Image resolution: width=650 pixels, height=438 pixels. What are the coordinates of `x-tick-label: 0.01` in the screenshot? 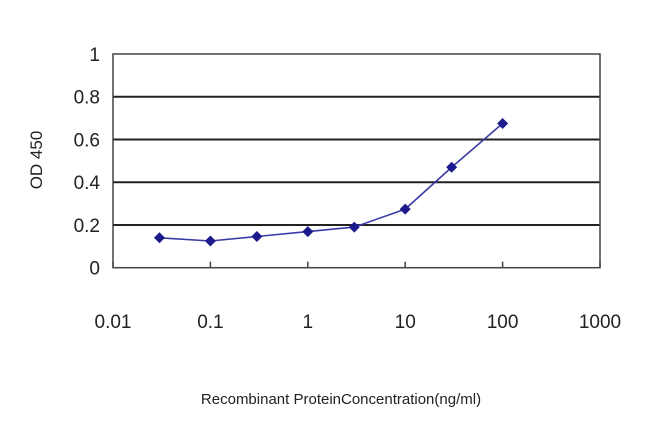 It's located at (113, 322).